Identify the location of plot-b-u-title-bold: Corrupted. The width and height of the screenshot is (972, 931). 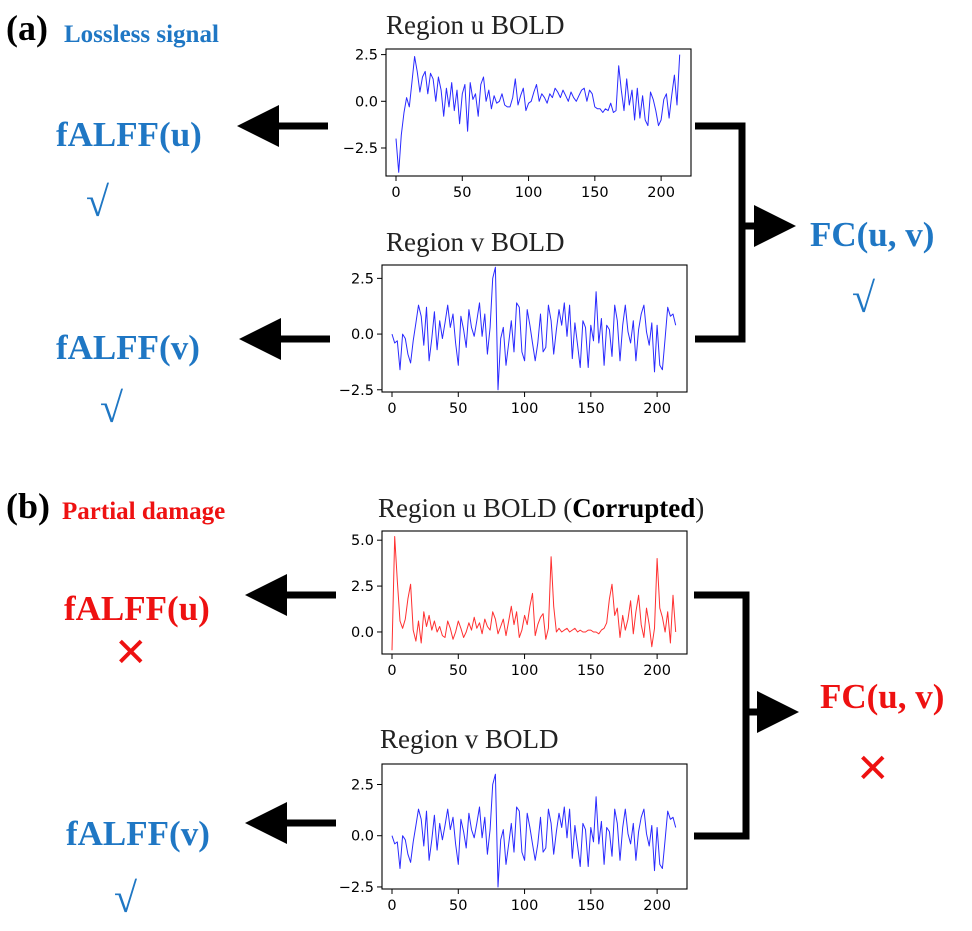
(633, 508).